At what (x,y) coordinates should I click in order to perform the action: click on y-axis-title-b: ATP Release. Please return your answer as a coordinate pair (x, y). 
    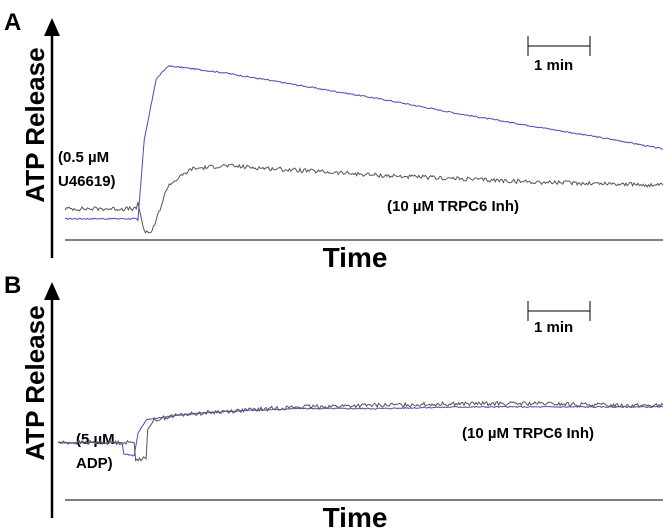
    Looking at the image, I should click on (35, 382).